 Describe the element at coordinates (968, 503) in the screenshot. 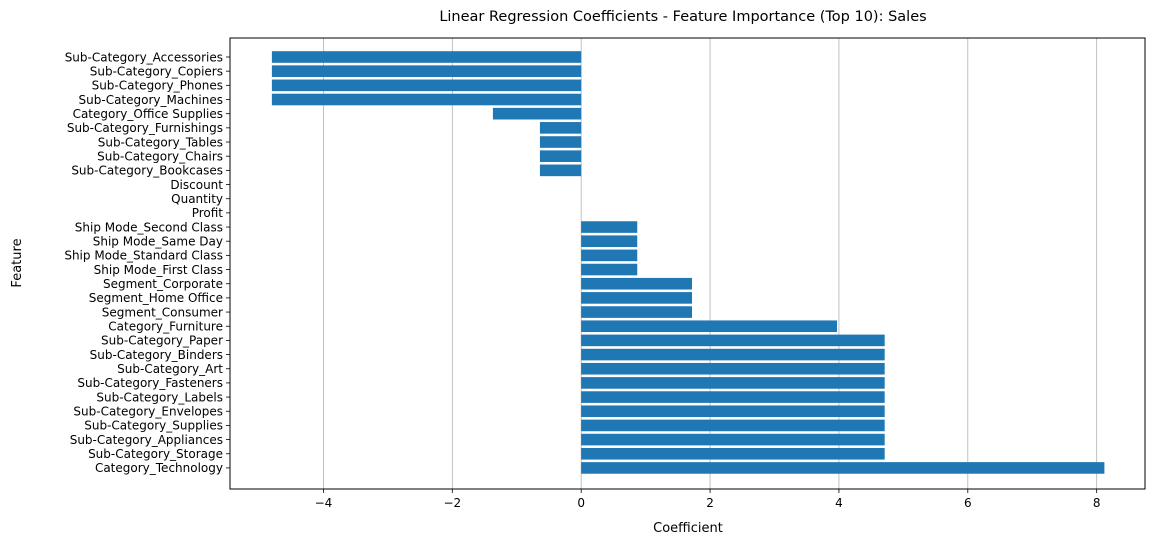

I see `x-tick-label: 6` at that location.